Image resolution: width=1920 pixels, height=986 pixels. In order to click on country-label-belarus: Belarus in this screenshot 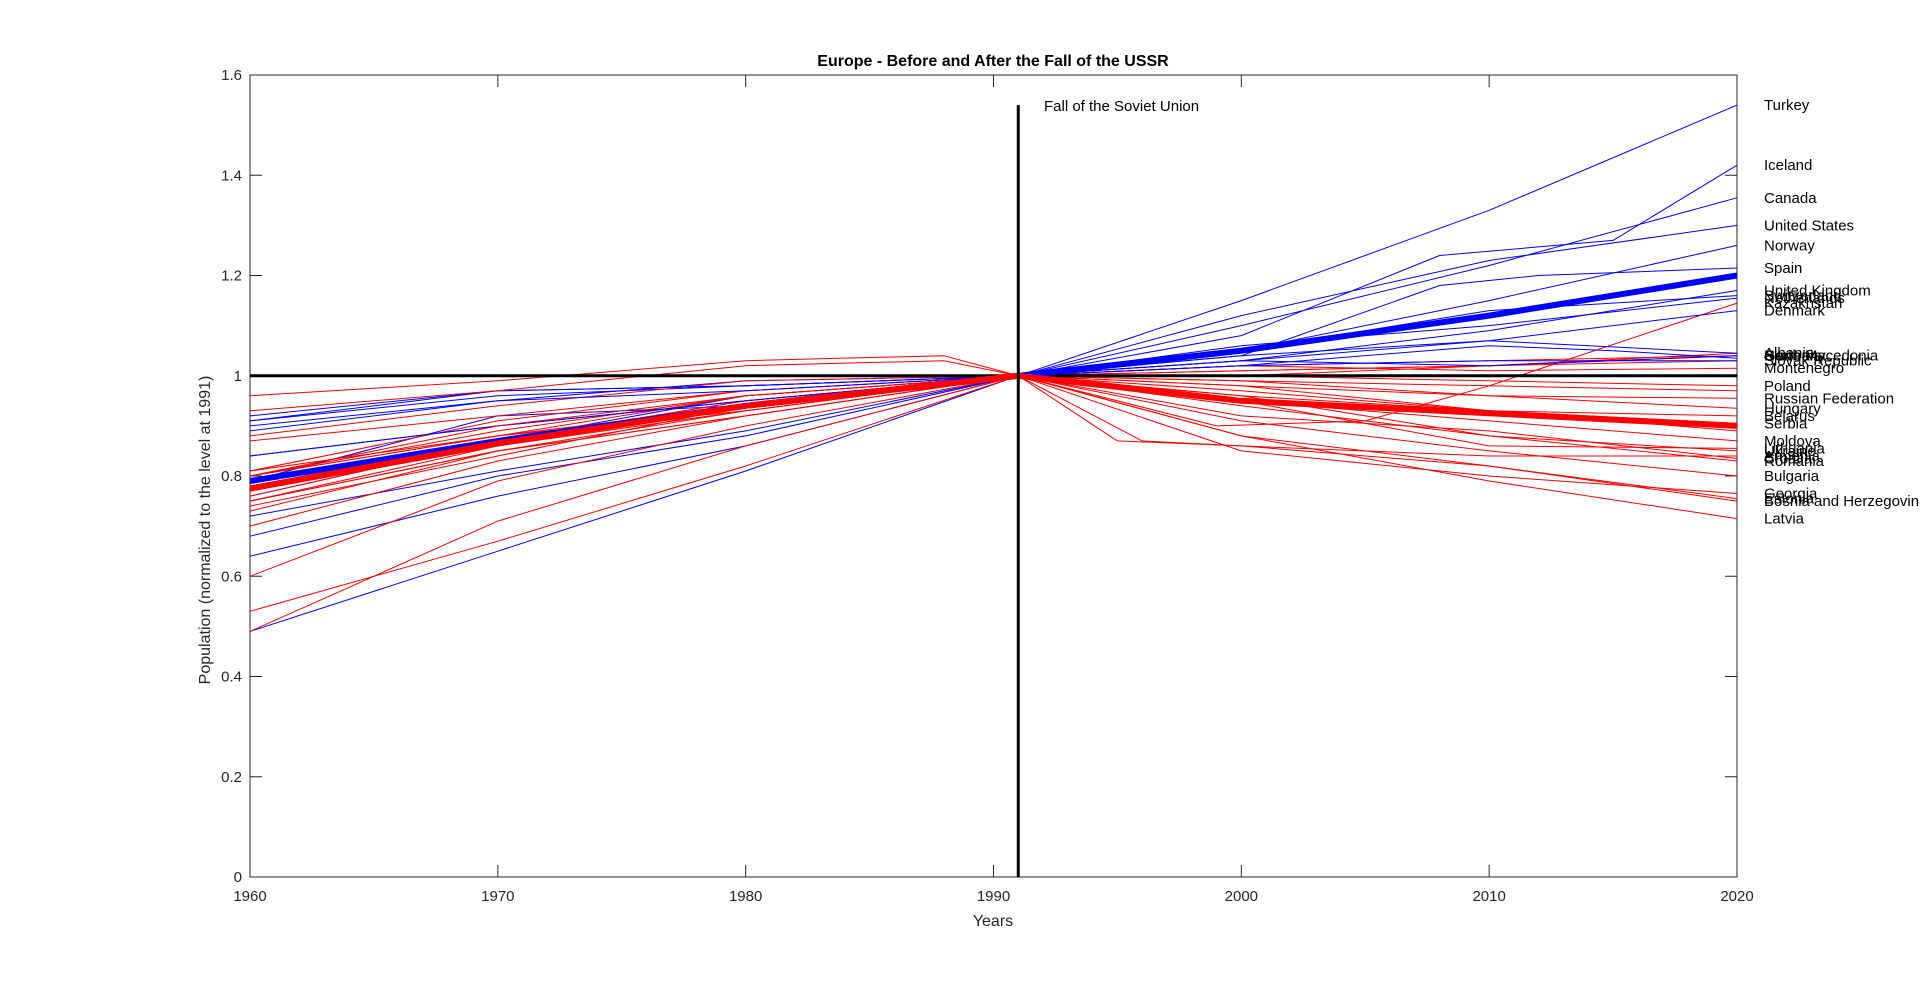, I will do `click(1789, 416)`.